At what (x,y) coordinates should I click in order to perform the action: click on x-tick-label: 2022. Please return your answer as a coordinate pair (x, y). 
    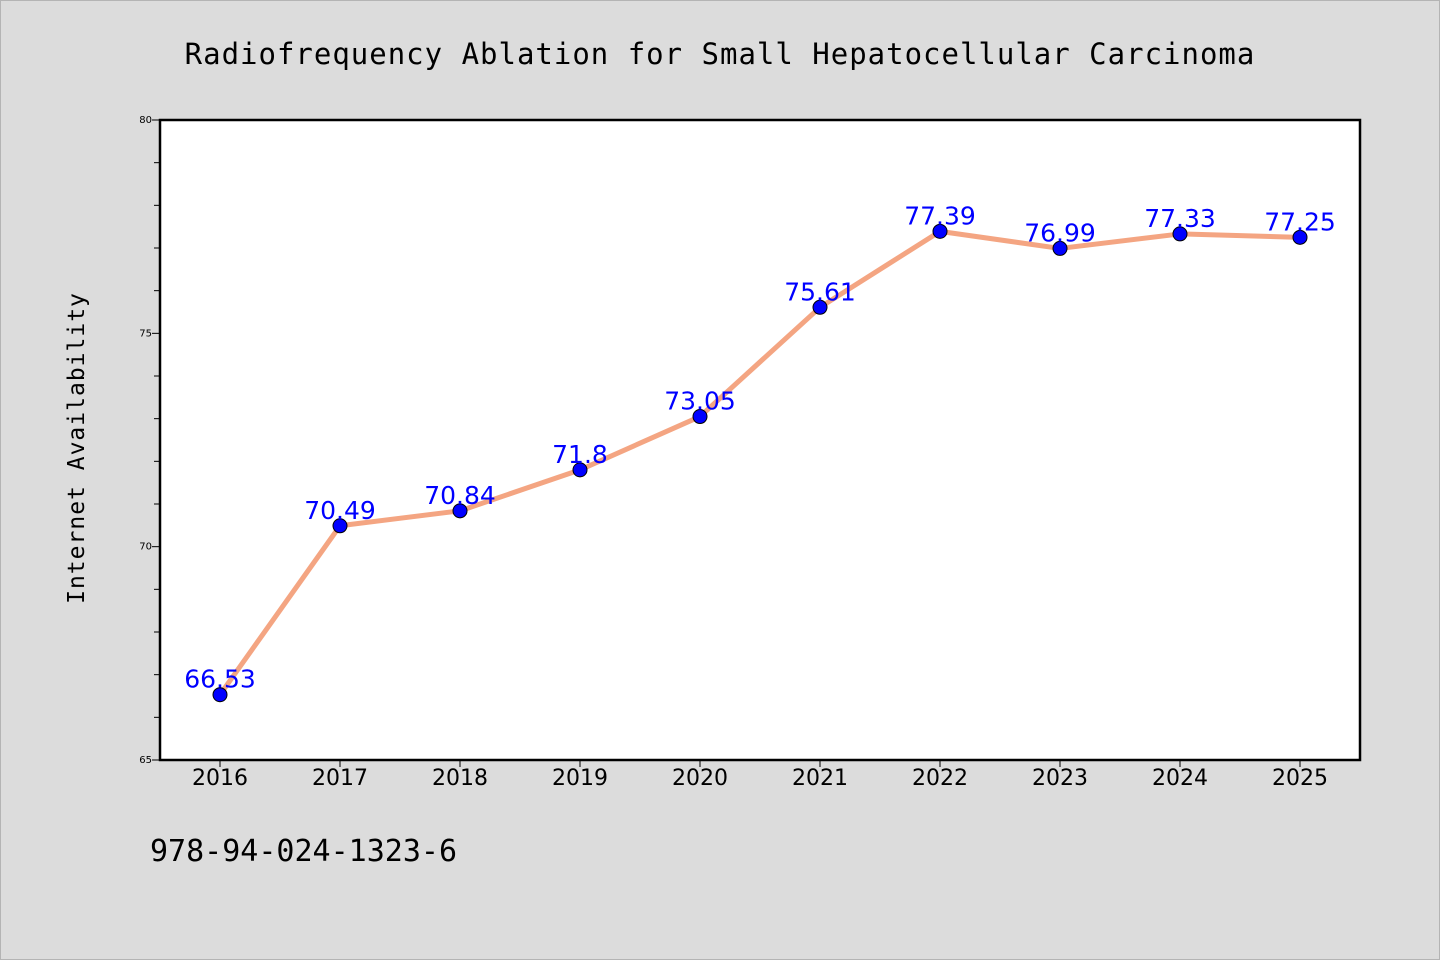
    Looking at the image, I should click on (940, 778).